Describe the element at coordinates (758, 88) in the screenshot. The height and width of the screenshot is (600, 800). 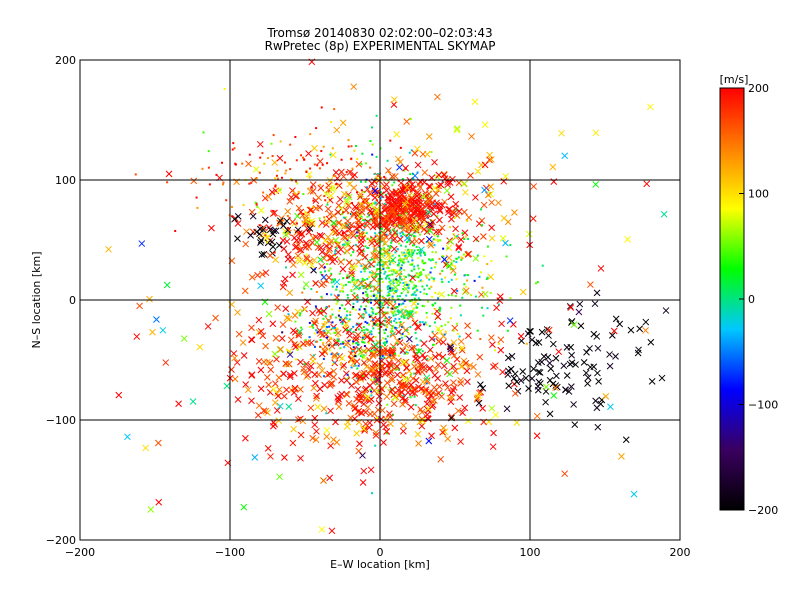
I see `colorbar-tick-label: 200` at that location.